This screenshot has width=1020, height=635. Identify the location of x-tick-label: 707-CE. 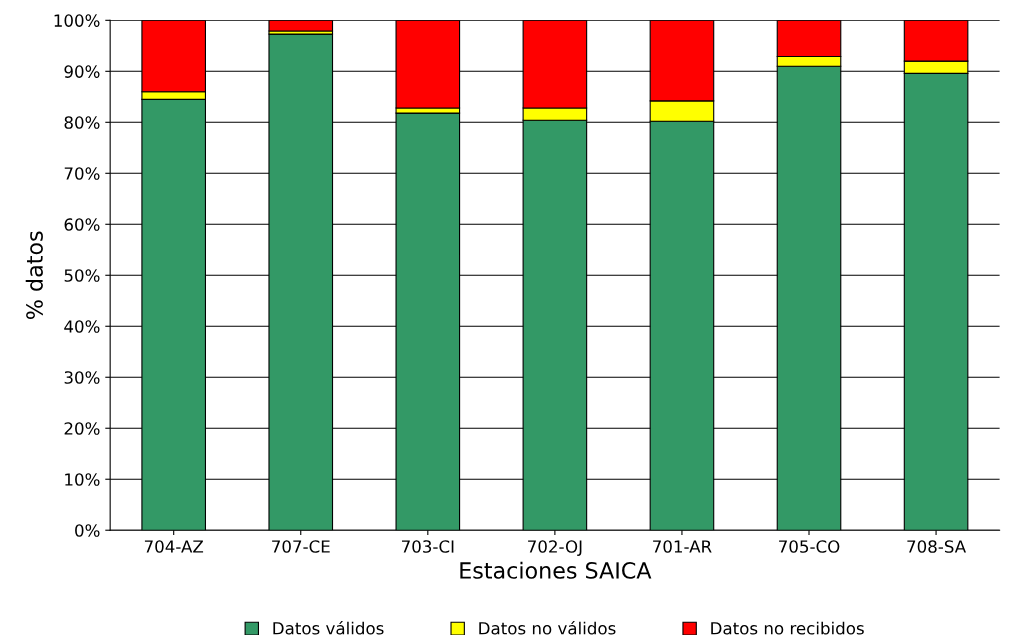
(301, 546).